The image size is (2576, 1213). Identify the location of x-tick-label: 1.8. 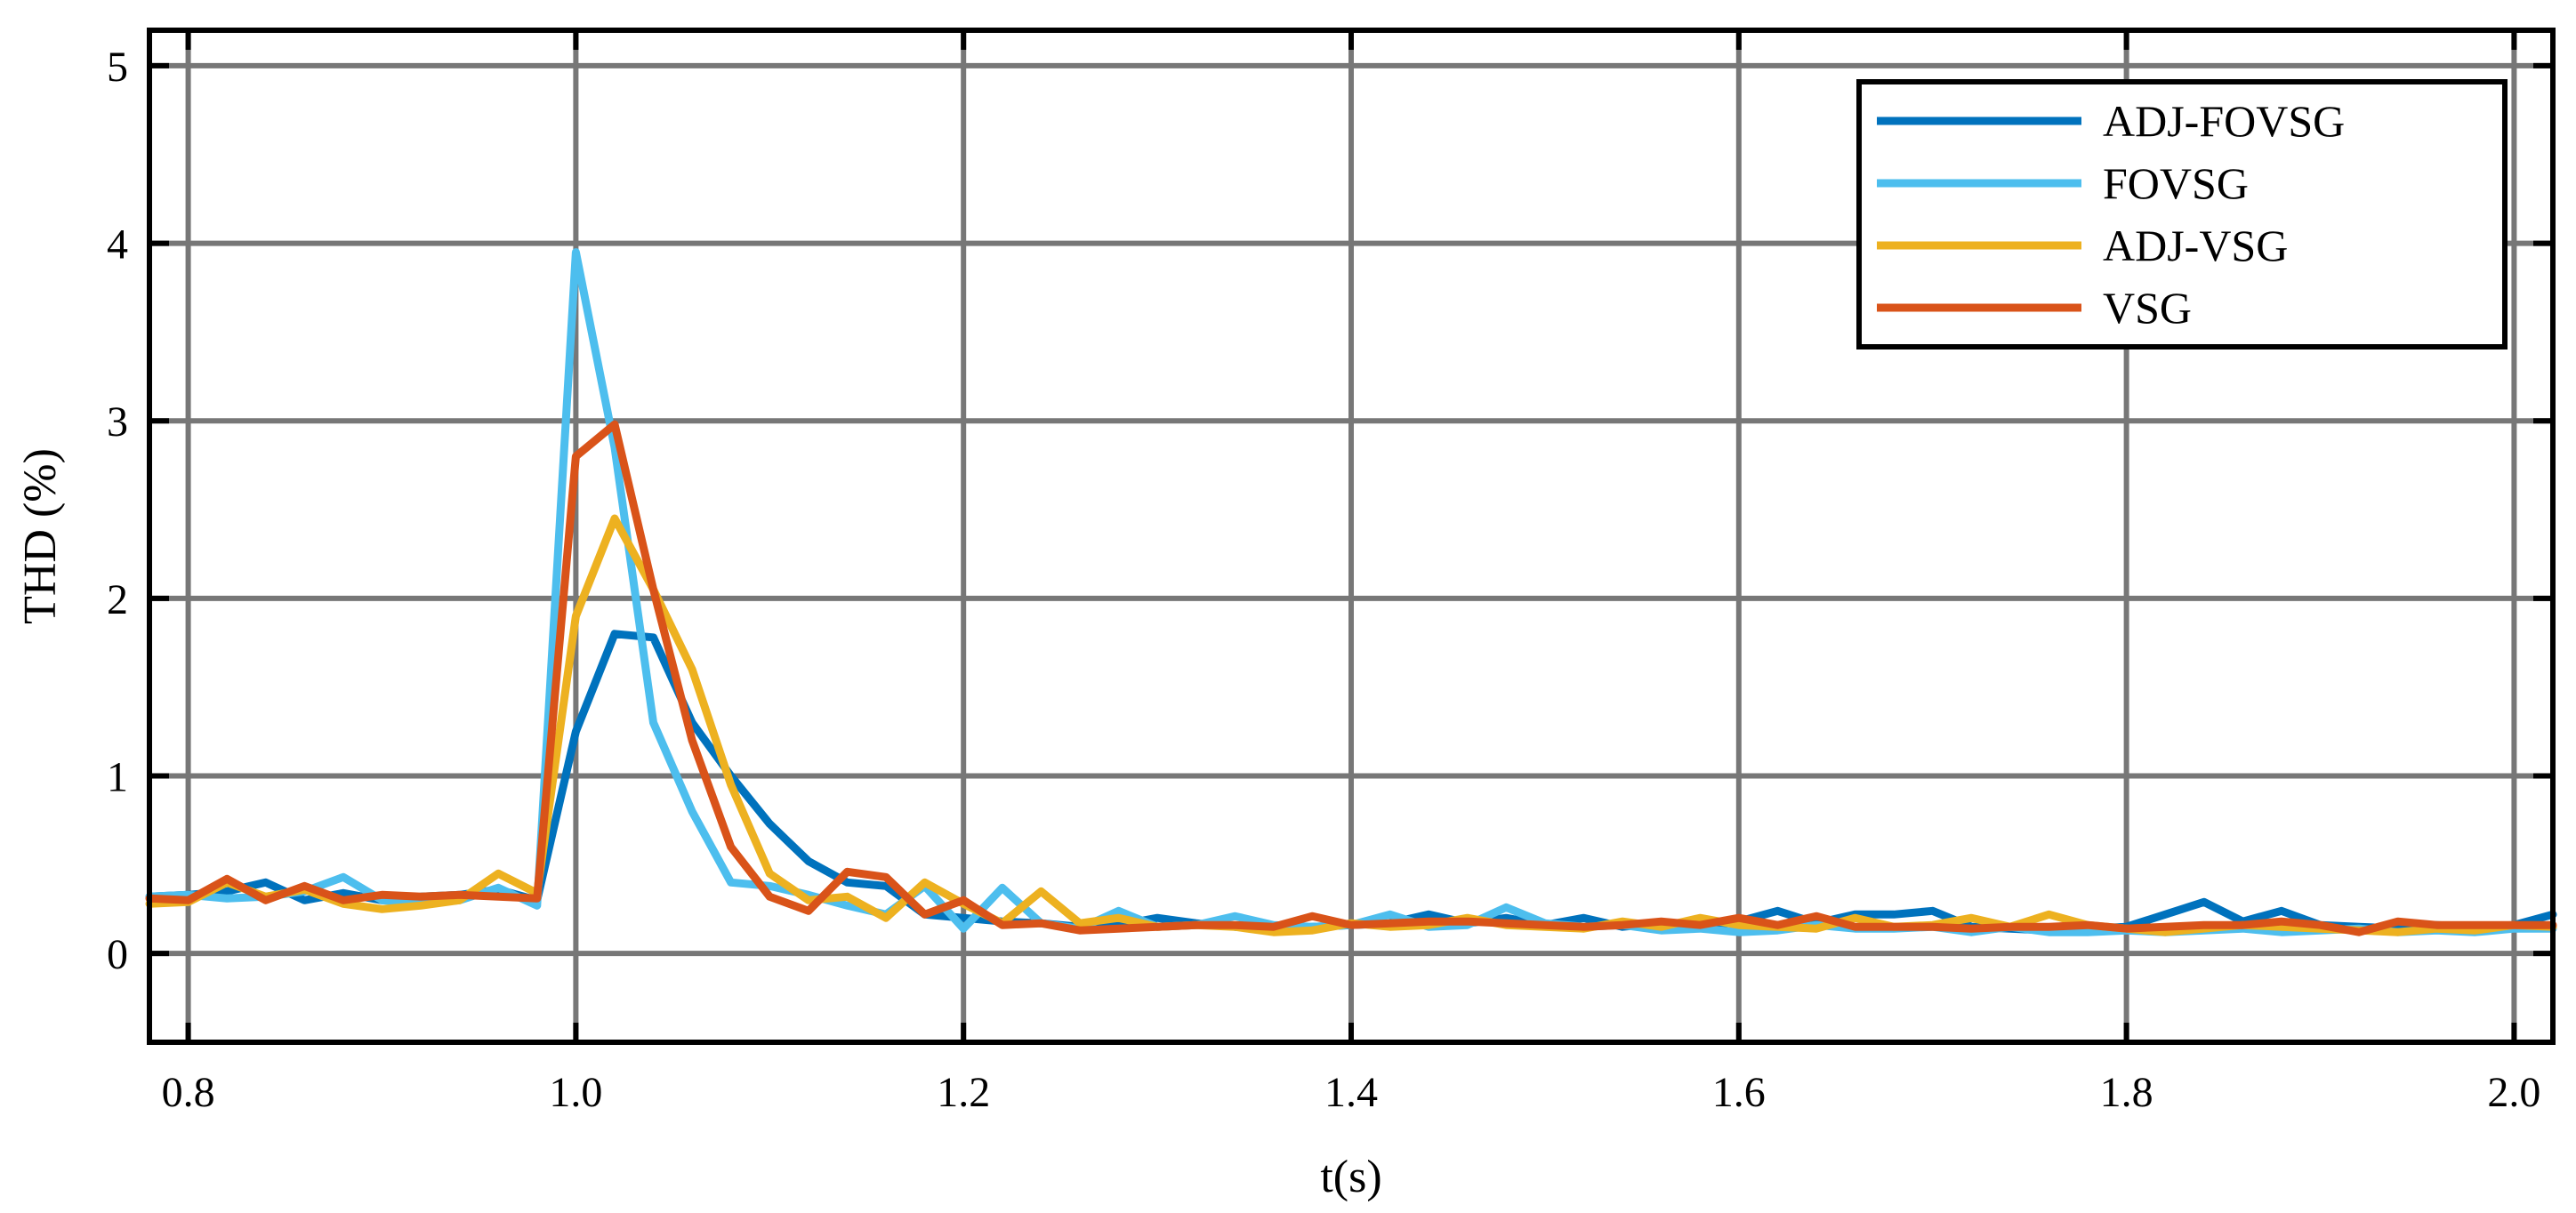
(2126, 1092).